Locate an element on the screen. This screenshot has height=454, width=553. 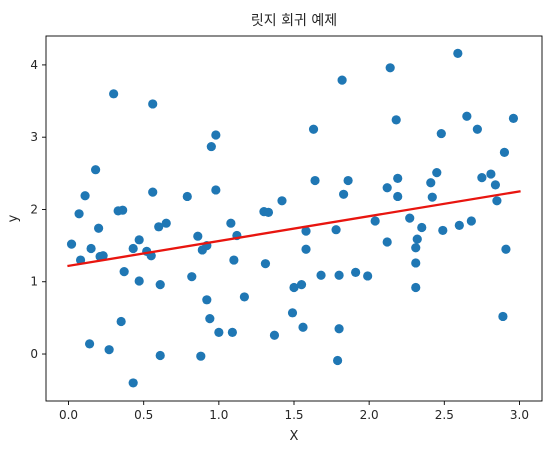
y-tick-label: 3 is located at coordinates (34, 137).